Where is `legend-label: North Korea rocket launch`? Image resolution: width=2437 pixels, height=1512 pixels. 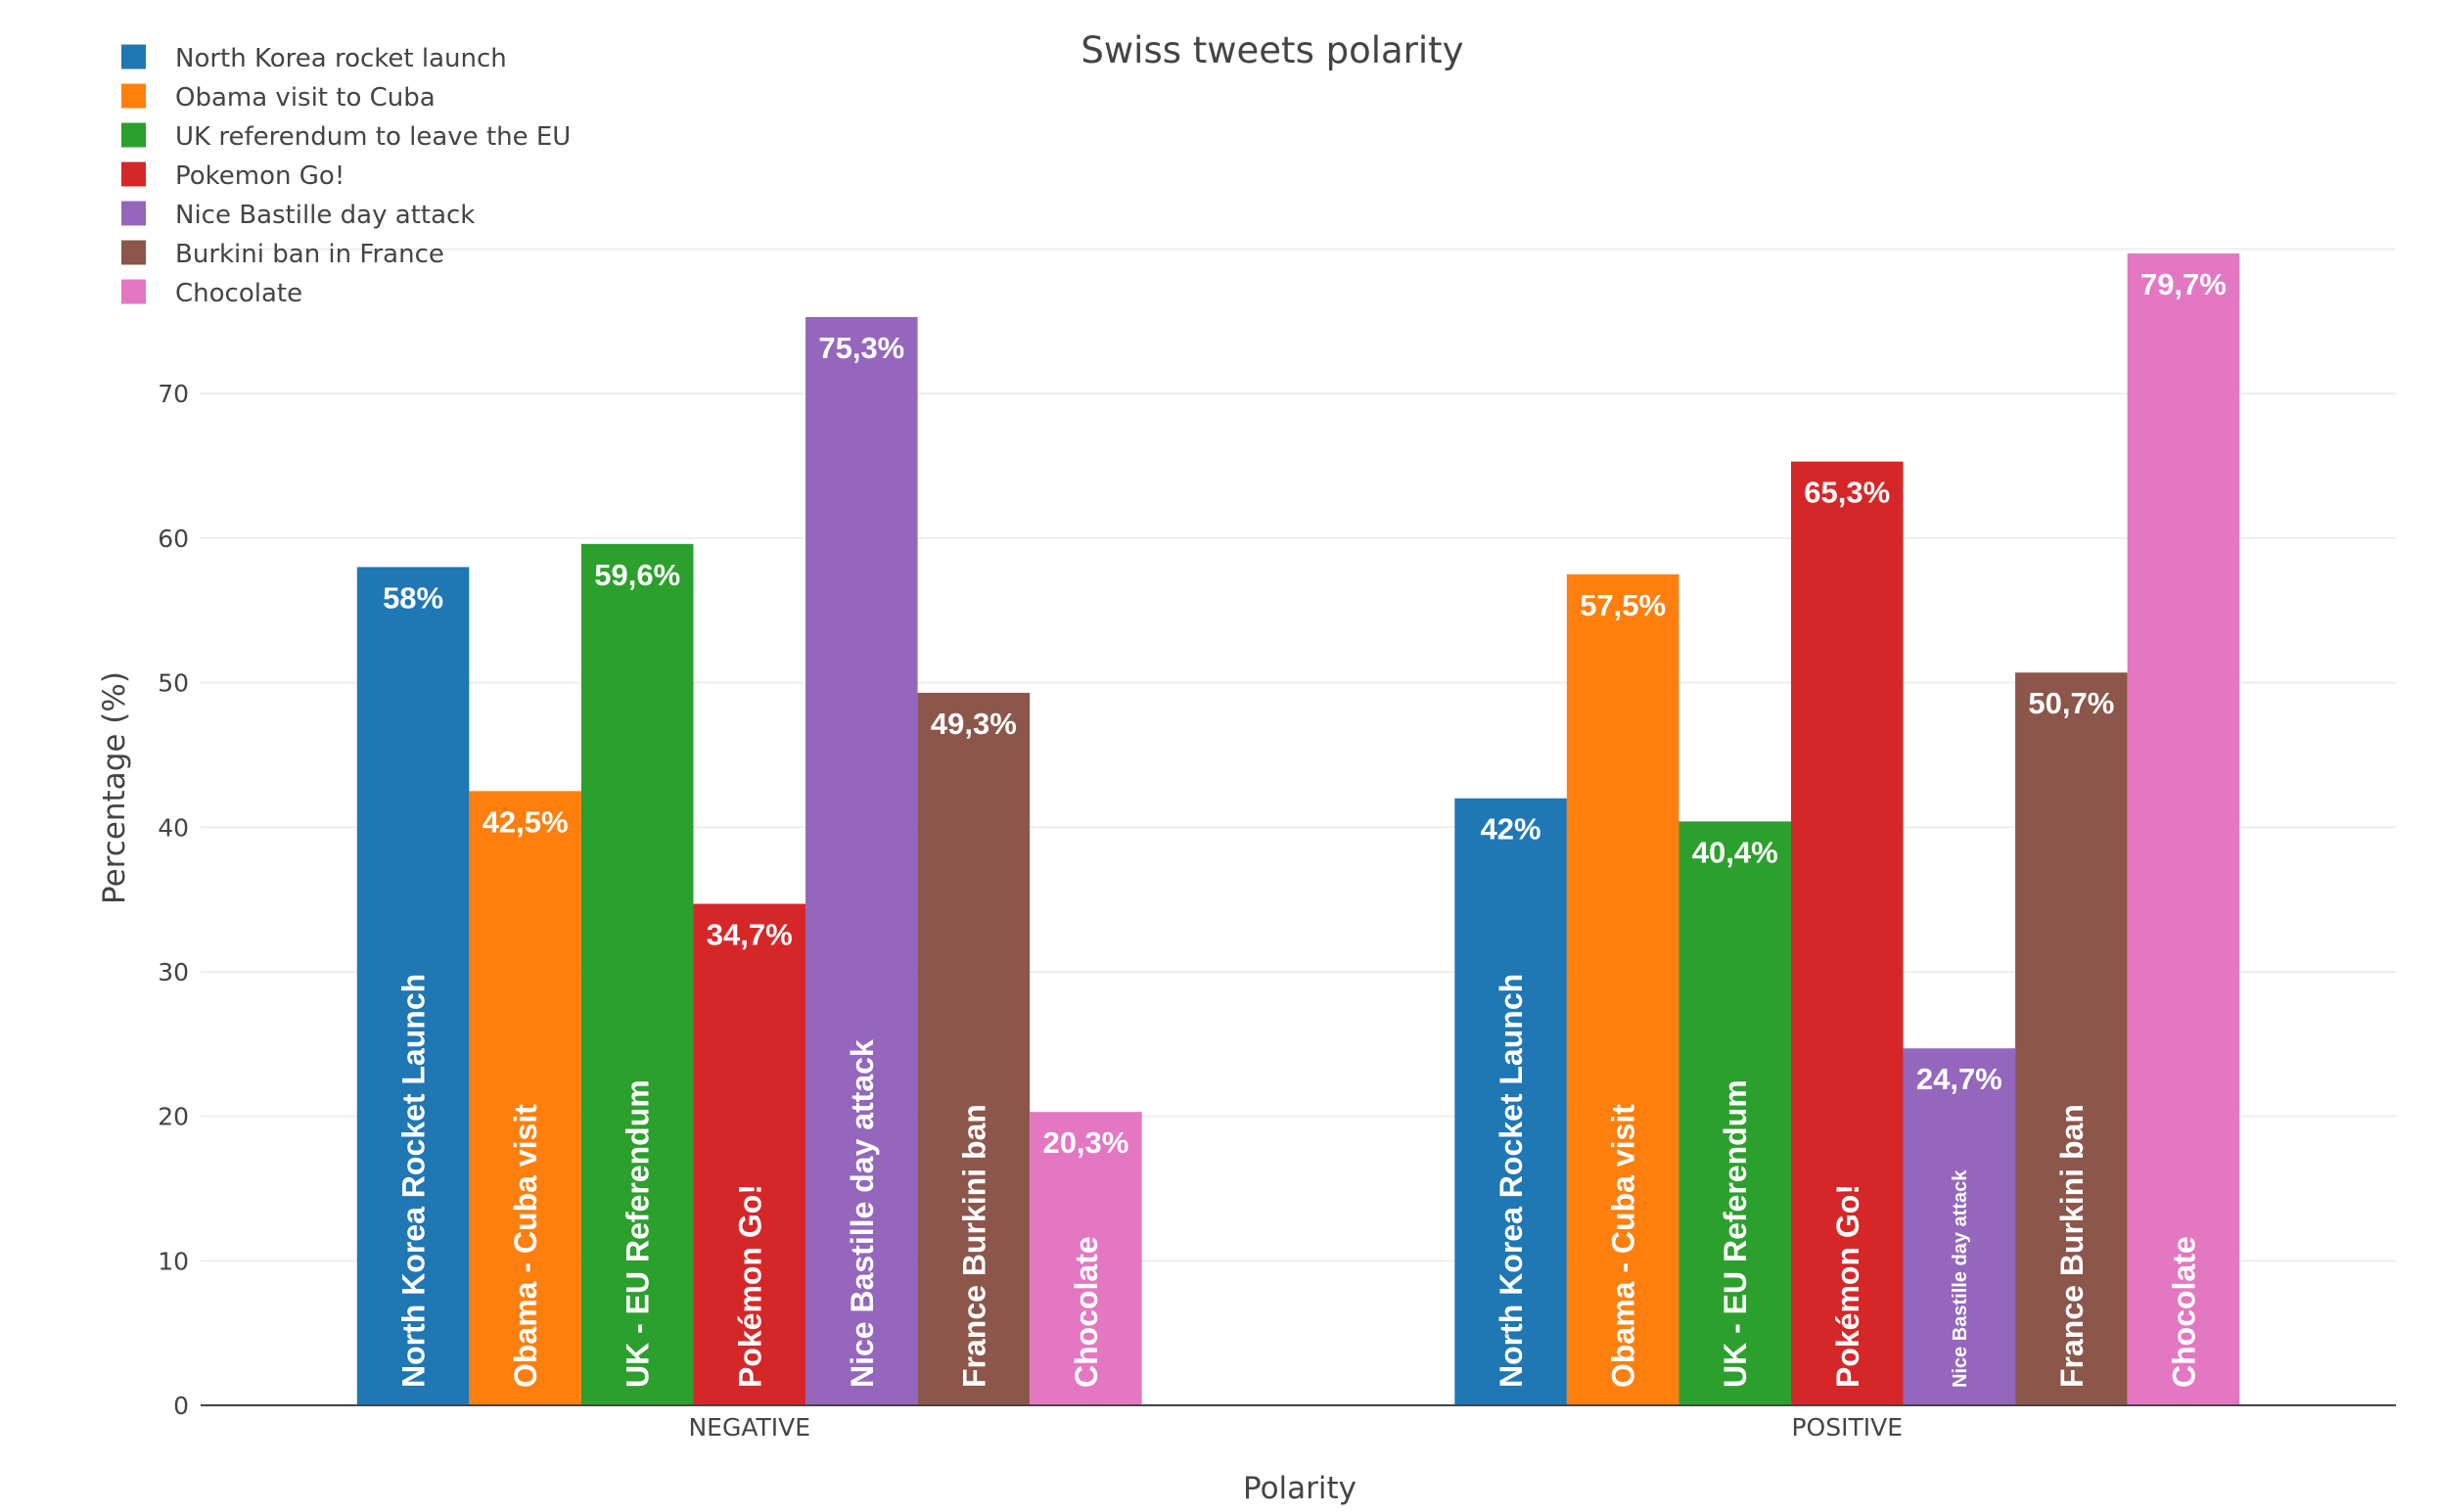 legend-label: North Korea rocket launch is located at coordinates (341, 58).